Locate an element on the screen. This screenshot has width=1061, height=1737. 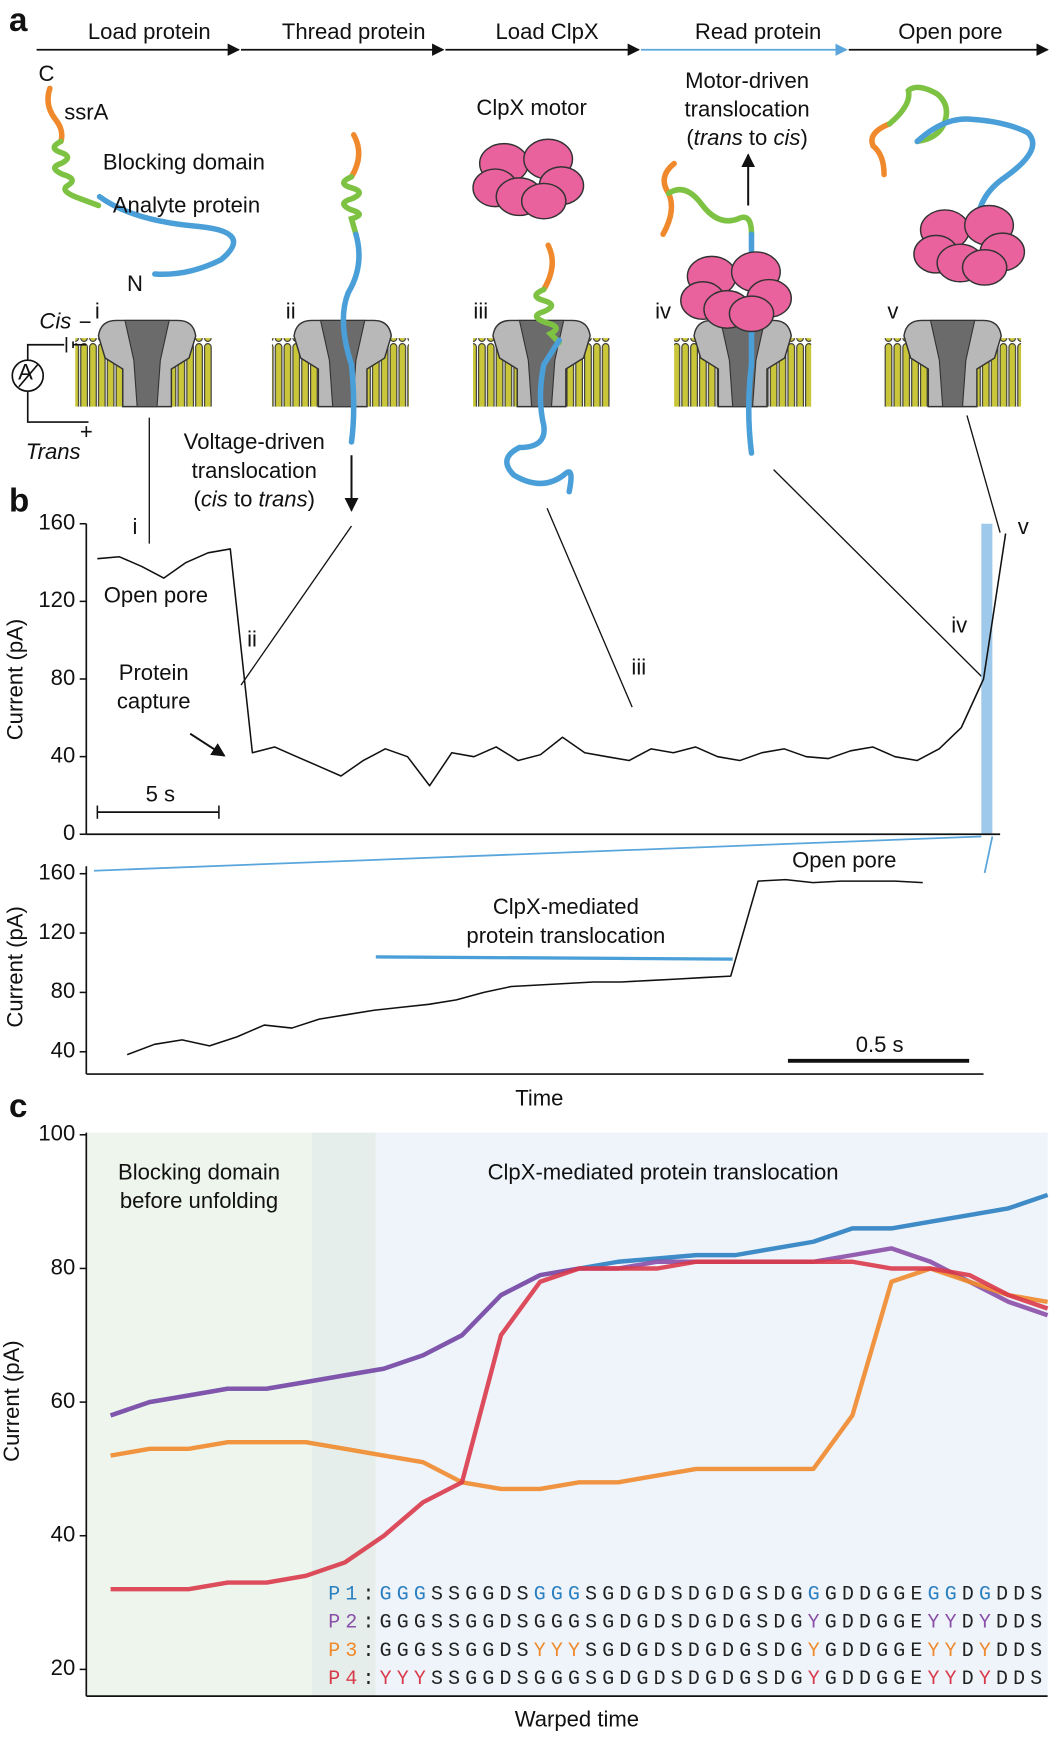
stage-label: iv is located at coordinates (663, 311).